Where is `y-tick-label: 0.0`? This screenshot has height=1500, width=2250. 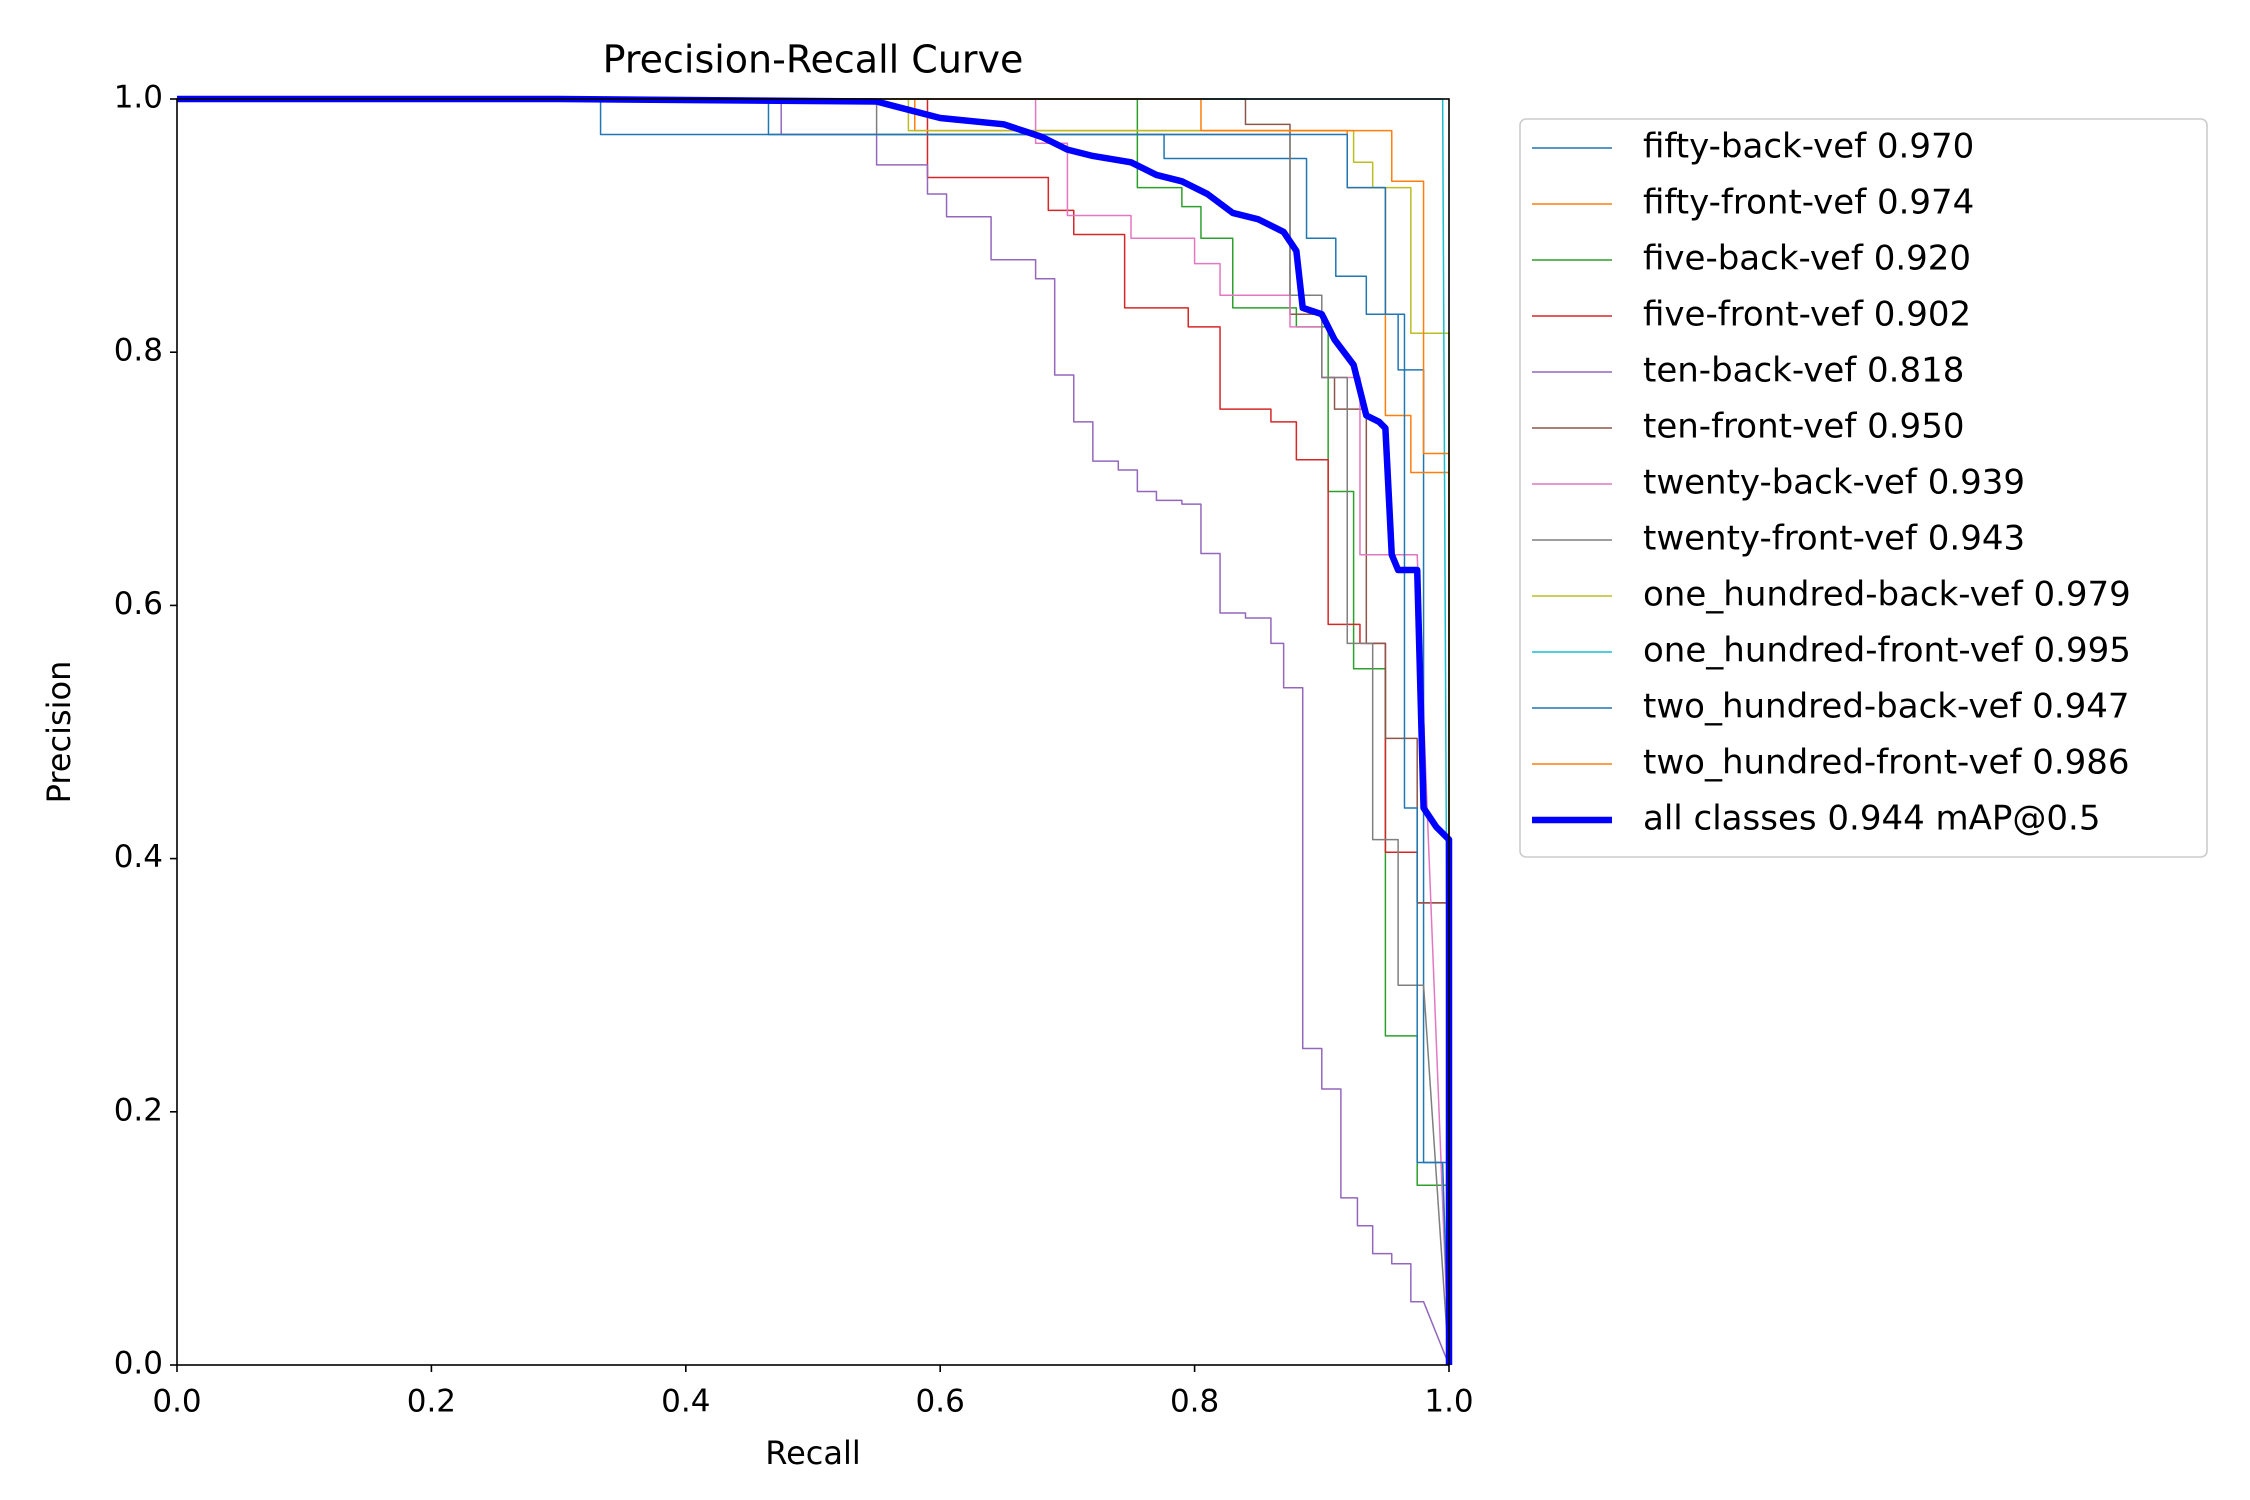 y-tick-label: 0.0 is located at coordinates (138, 1364).